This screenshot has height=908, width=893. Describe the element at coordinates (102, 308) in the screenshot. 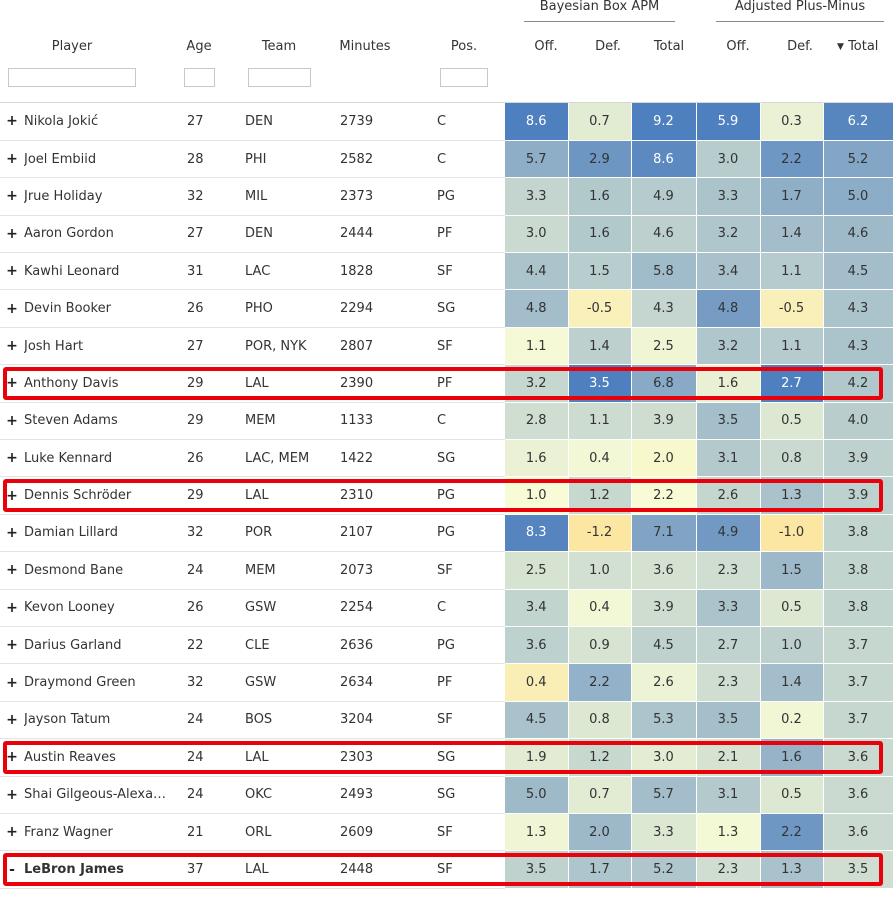

I see `player-name: Devin Booker` at that location.